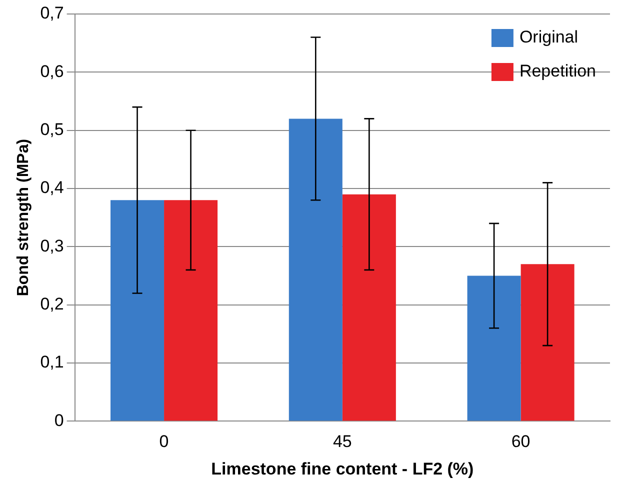 The image size is (624, 492). I want to click on x-axis-title: Limestone fine content - LF2 (%), so click(342, 468).